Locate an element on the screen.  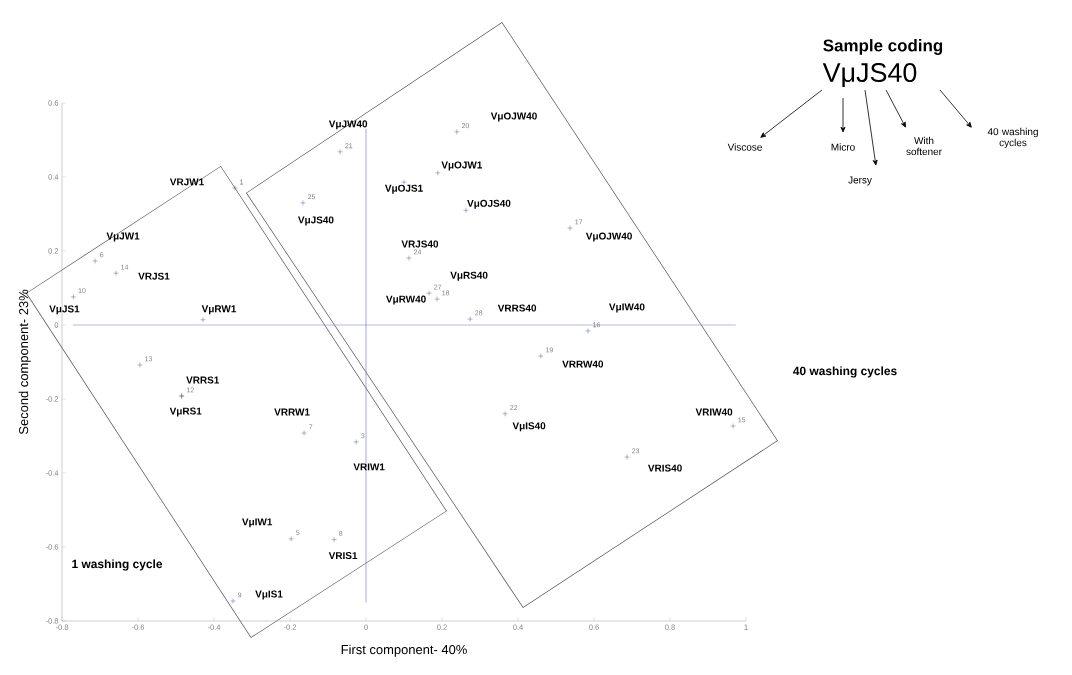
annotation: VμOJS40 is located at coordinates (489, 204).